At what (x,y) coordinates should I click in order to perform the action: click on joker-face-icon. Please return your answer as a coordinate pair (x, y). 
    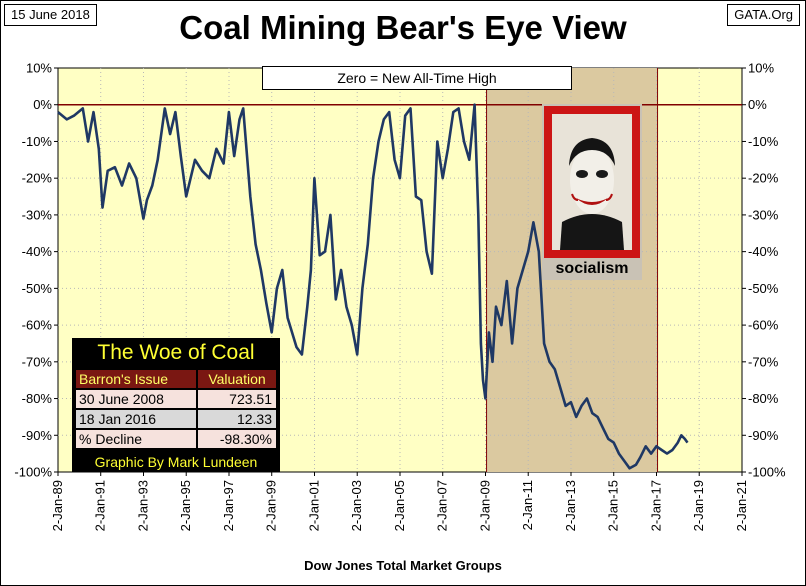
    Looking at the image, I should click on (592, 182).